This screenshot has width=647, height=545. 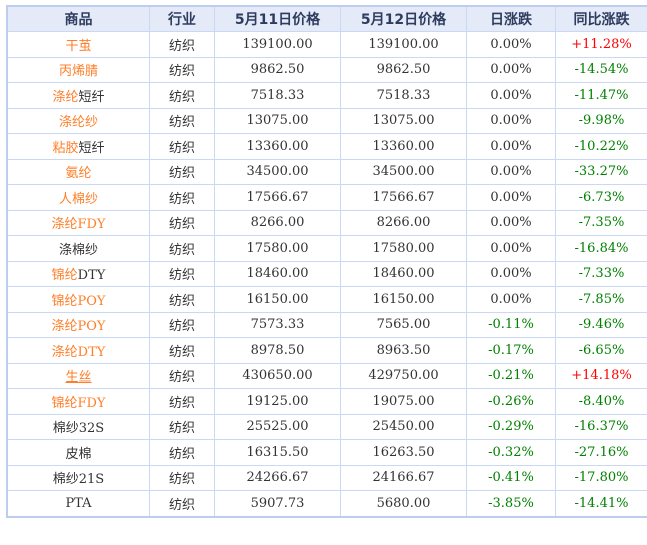 What do you see at coordinates (278, 325) in the screenshot?
I see `price-may11-cell: 7573.33` at bounding box center [278, 325].